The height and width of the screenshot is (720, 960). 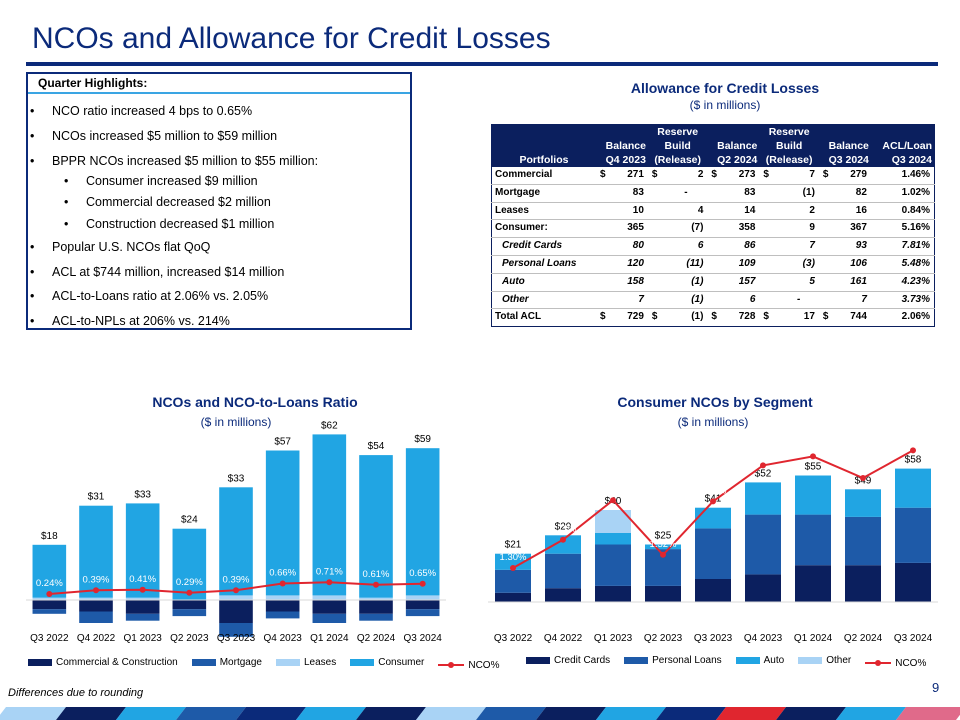 What do you see at coordinates (740, 282) in the screenshot?
I see `acl-cell: 157` at bounding box center [740, 282].